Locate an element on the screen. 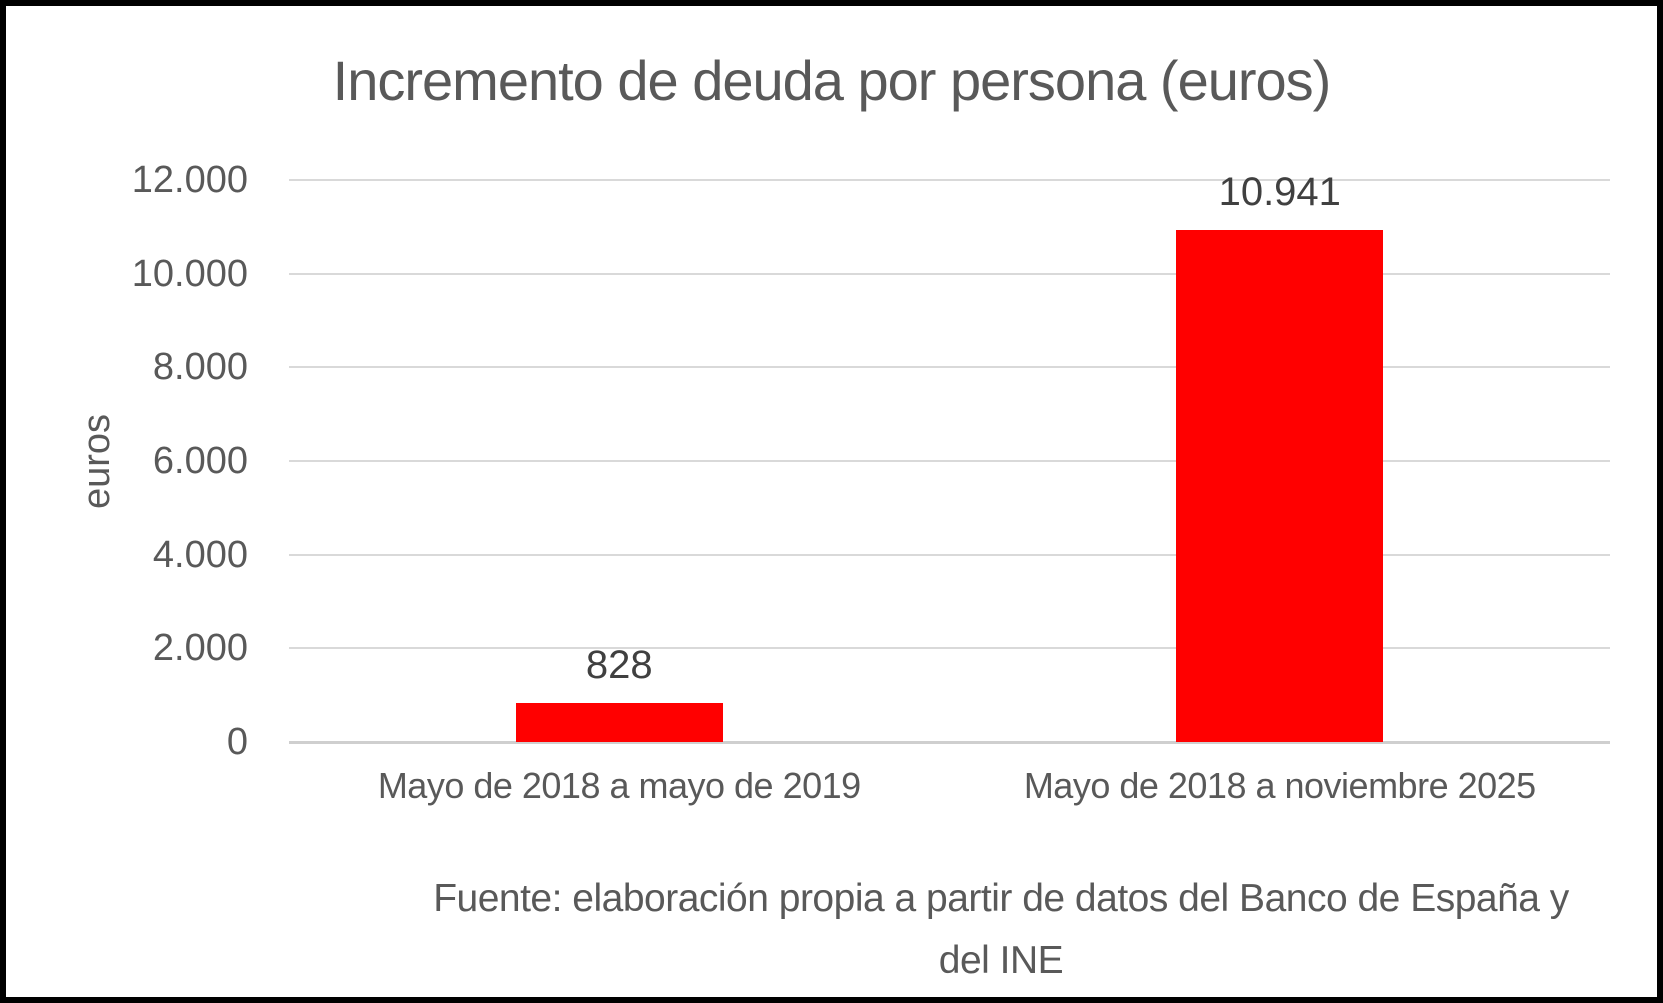 This screenshot has width=1663, height=1003. y-tick-label: 6.000 is located at coordinates (200, 461).